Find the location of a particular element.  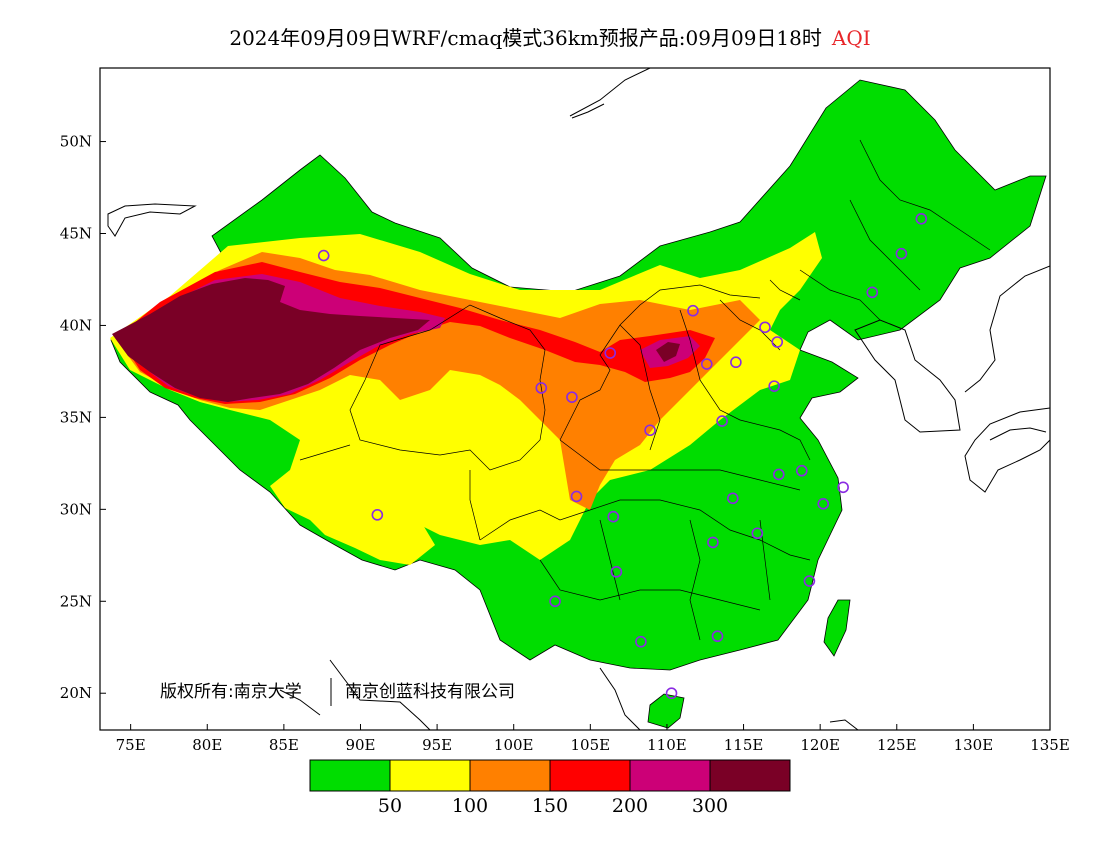

lat-label: 20N is located at coordinates (76, 693).